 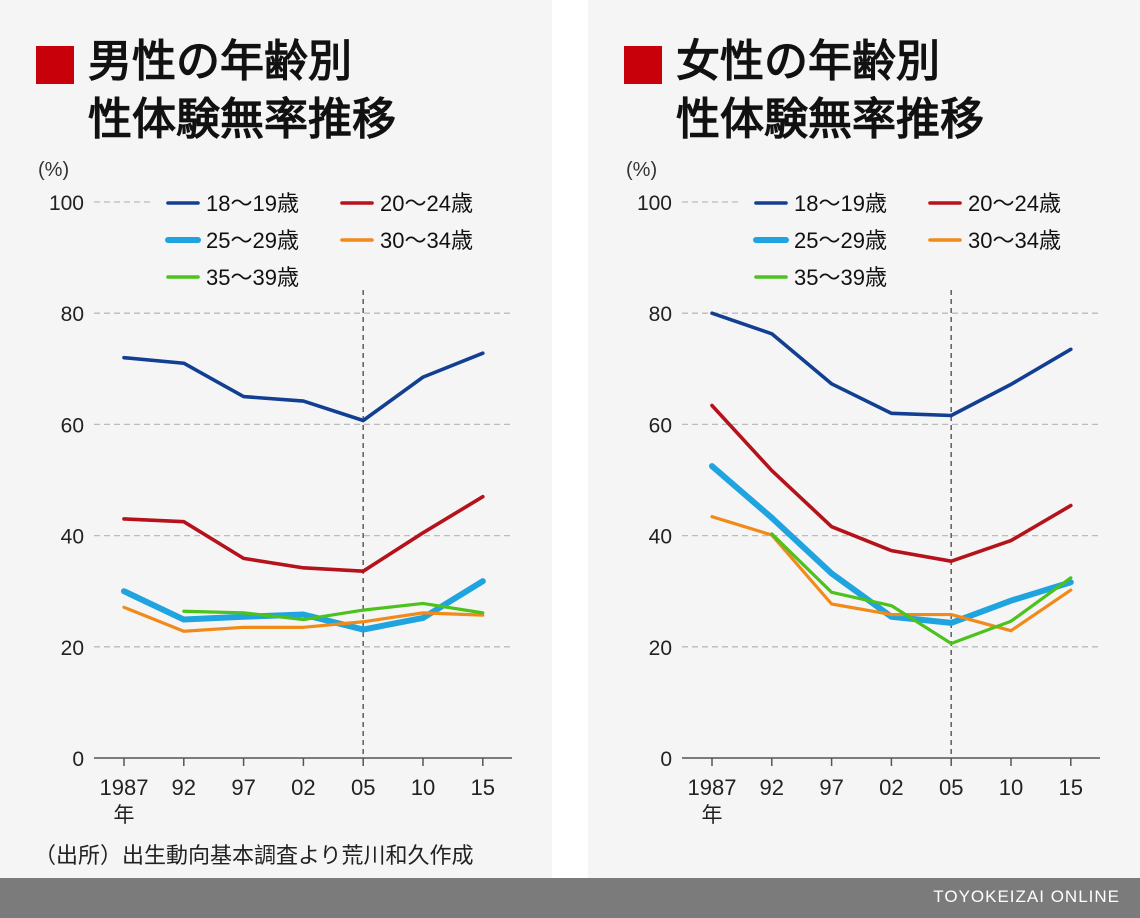 I want to click on chart-title-line-1: 男性の年齢別, so click(x=220, y=61).